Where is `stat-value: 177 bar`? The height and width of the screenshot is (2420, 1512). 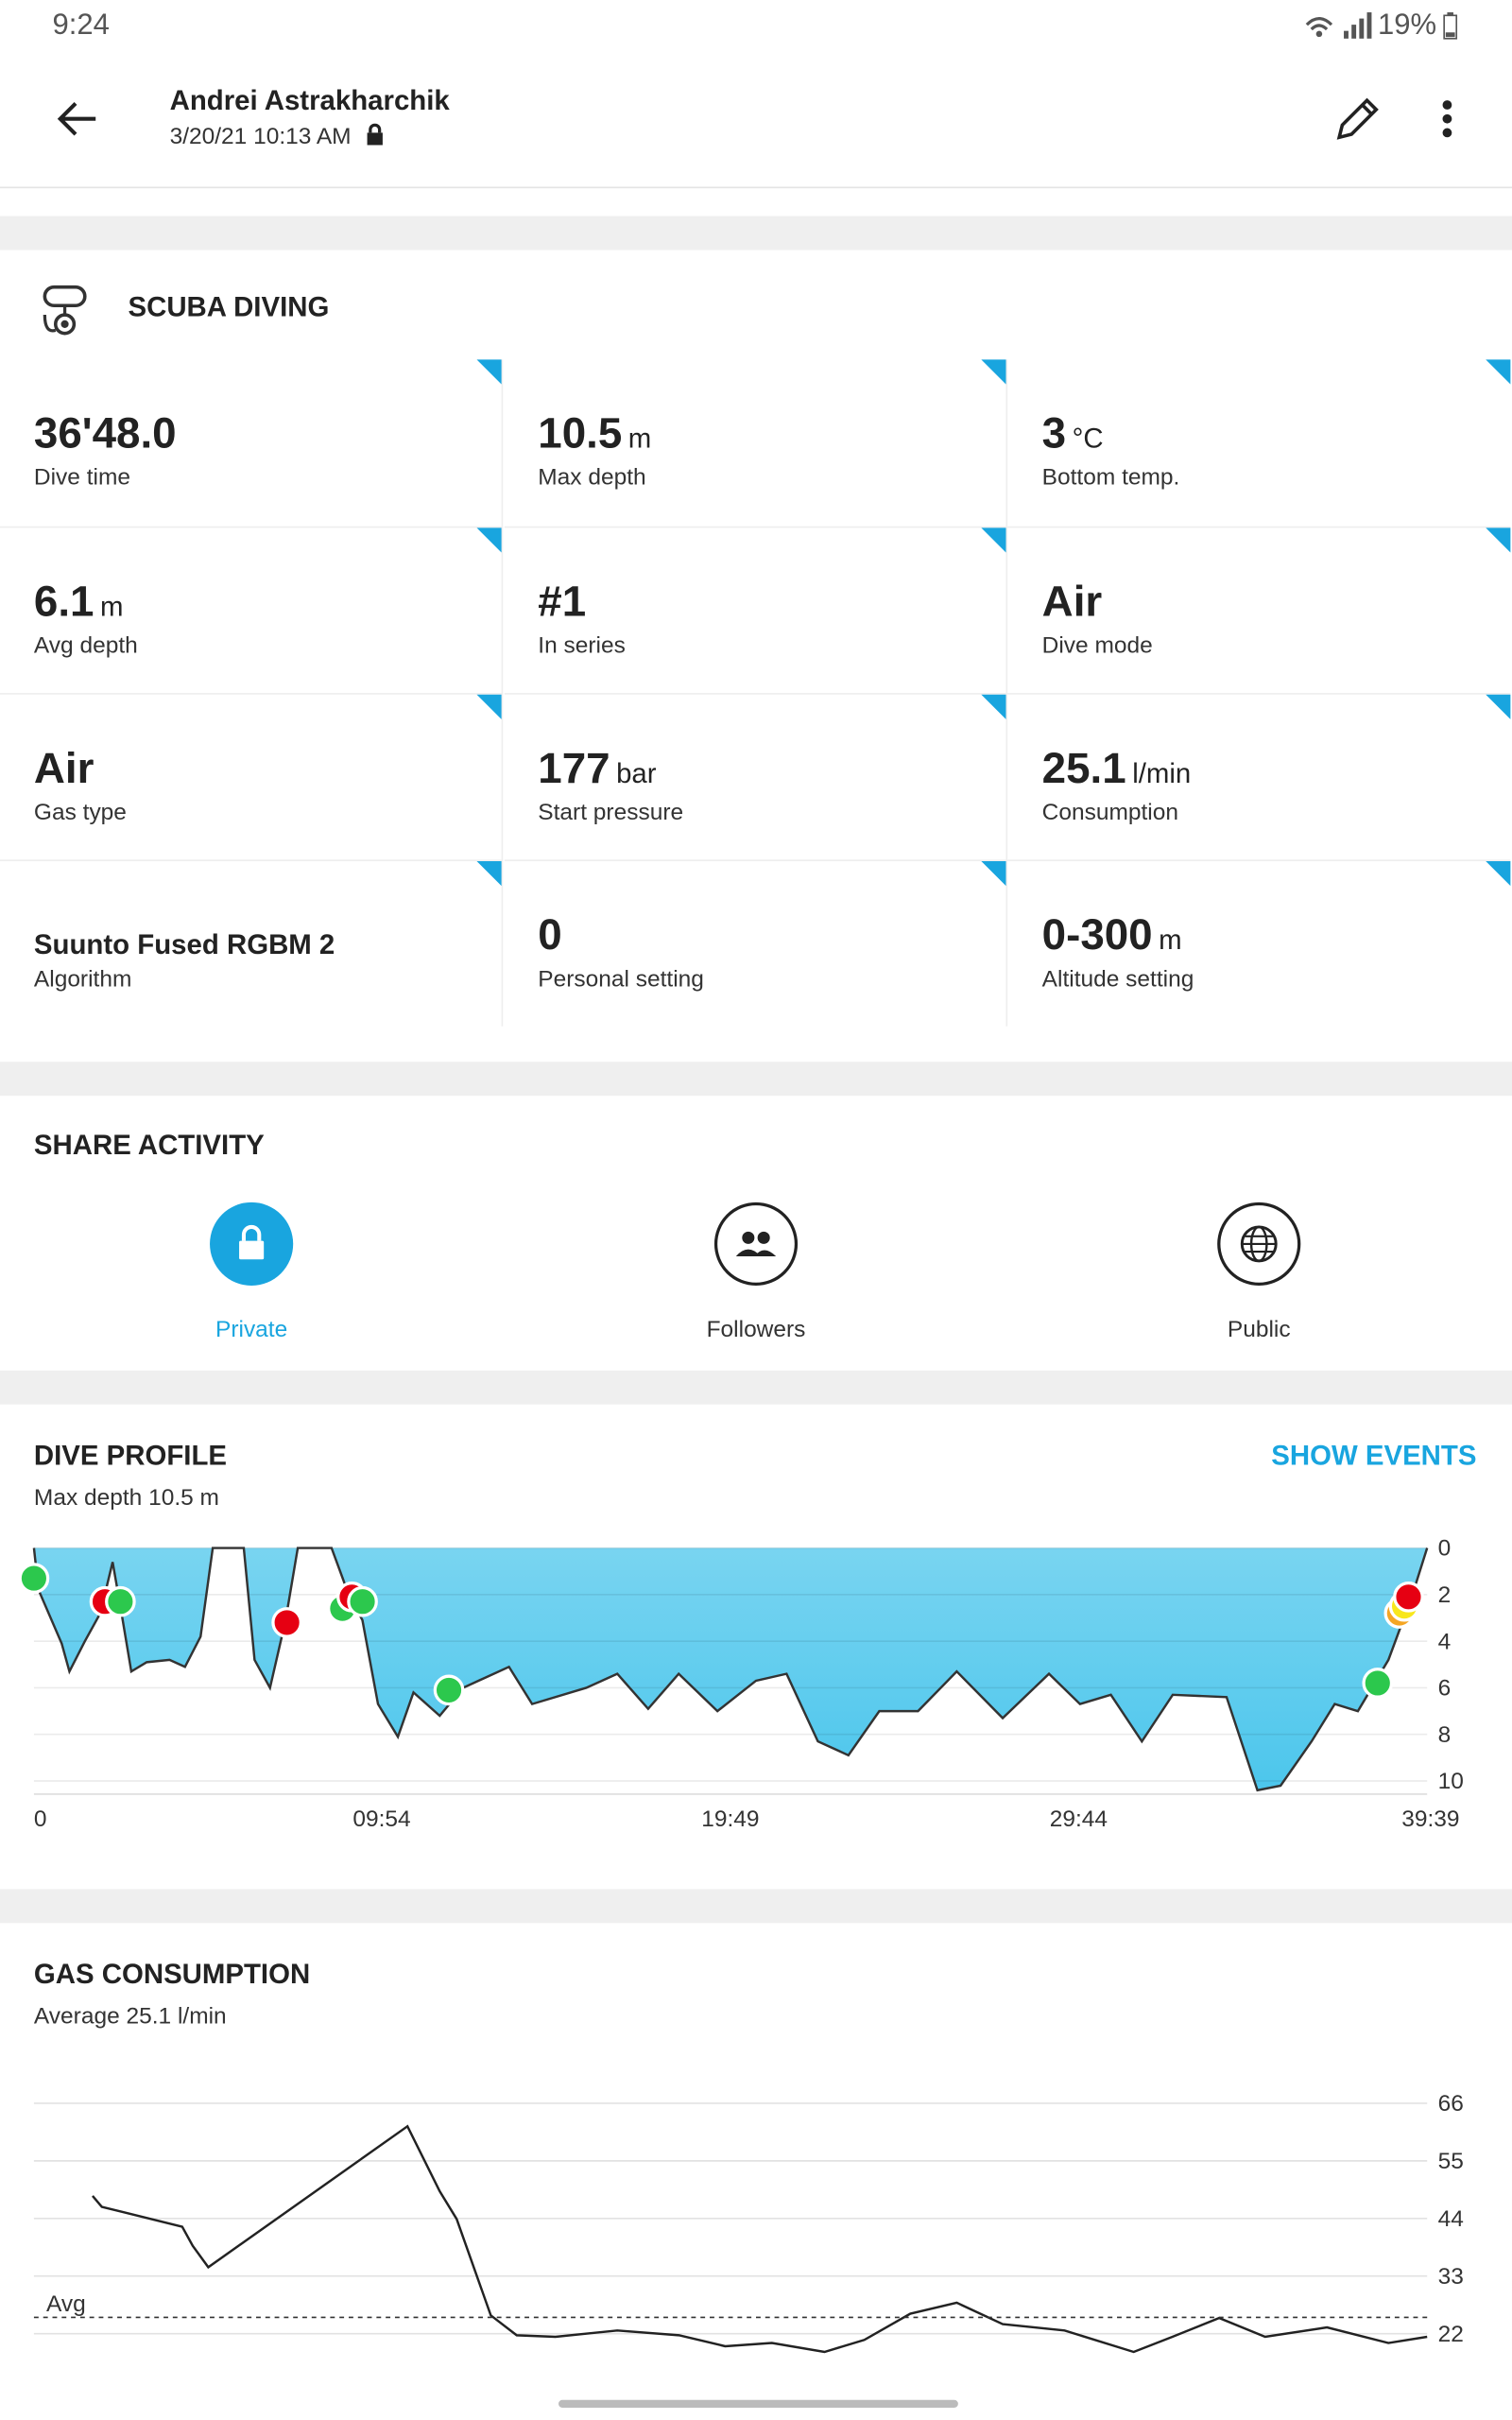 stat-value: 177 bar is located at coordinates (597, 768).